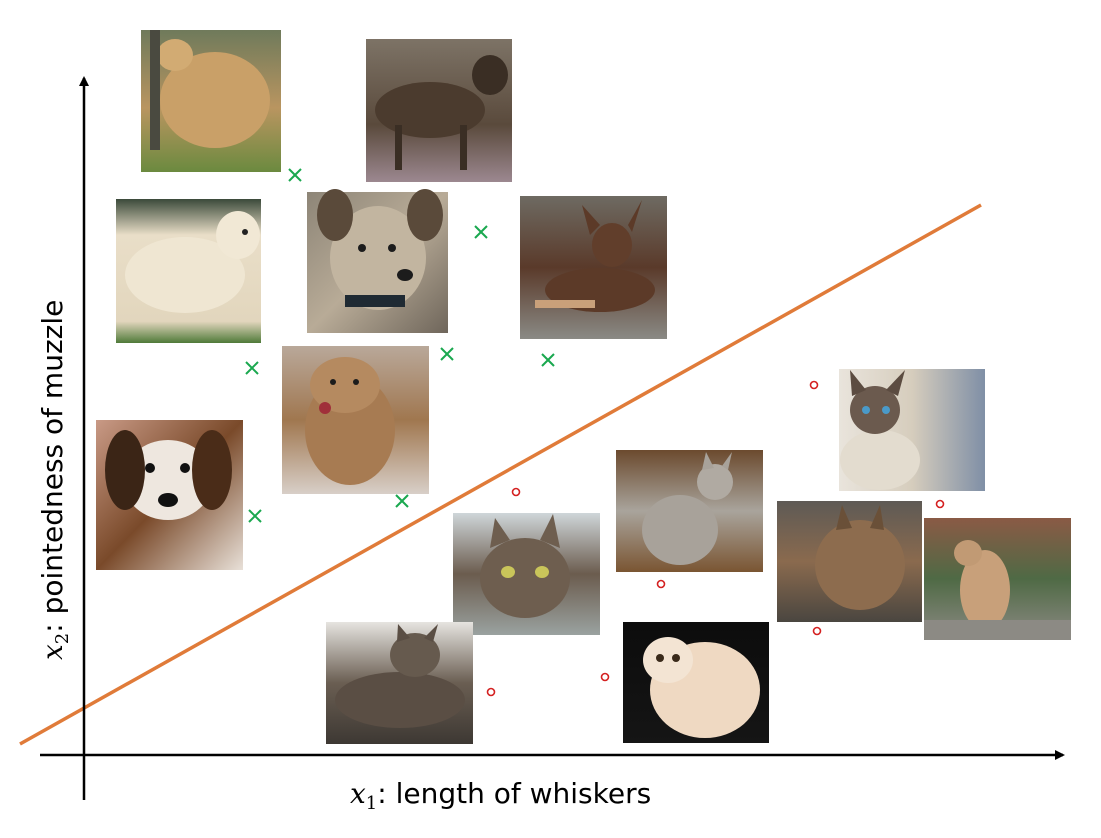 The height and width of the screenshot is (838, 1101). I want to click on x-axis-variable: x, so click(358, 793).